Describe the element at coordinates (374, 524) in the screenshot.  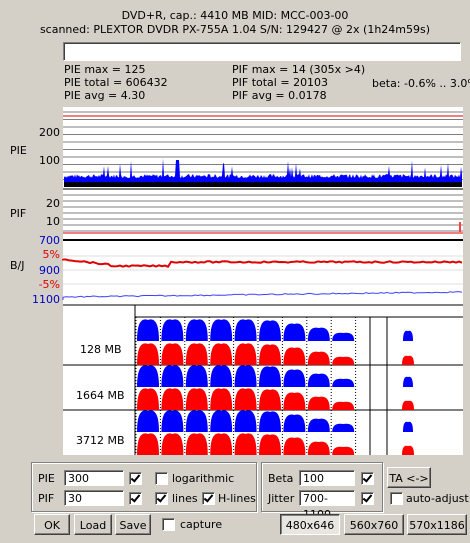
I see `button: 560x760` at that location.